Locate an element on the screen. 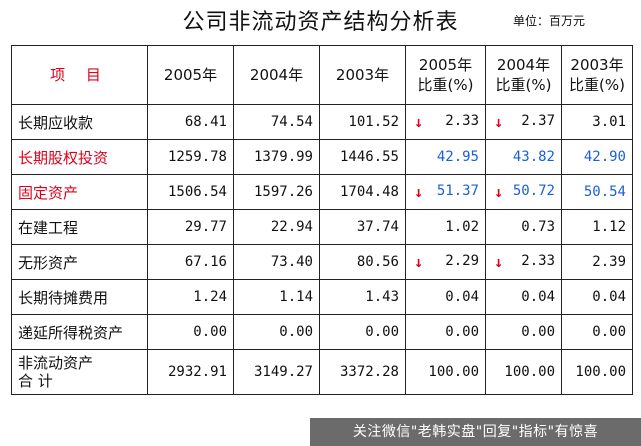  value-2004: 0.00 is located at coordinates (276, 332).